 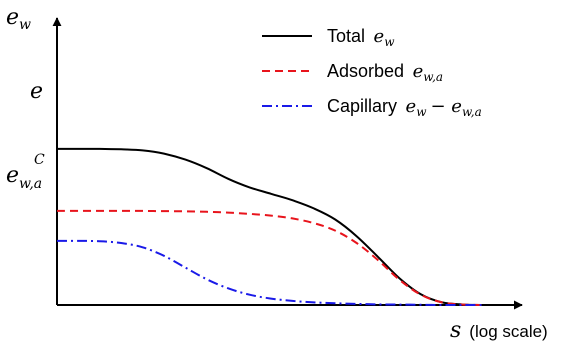 I want to click on y-marker-ewaC: ew,a C, so click(x=25, y=172).